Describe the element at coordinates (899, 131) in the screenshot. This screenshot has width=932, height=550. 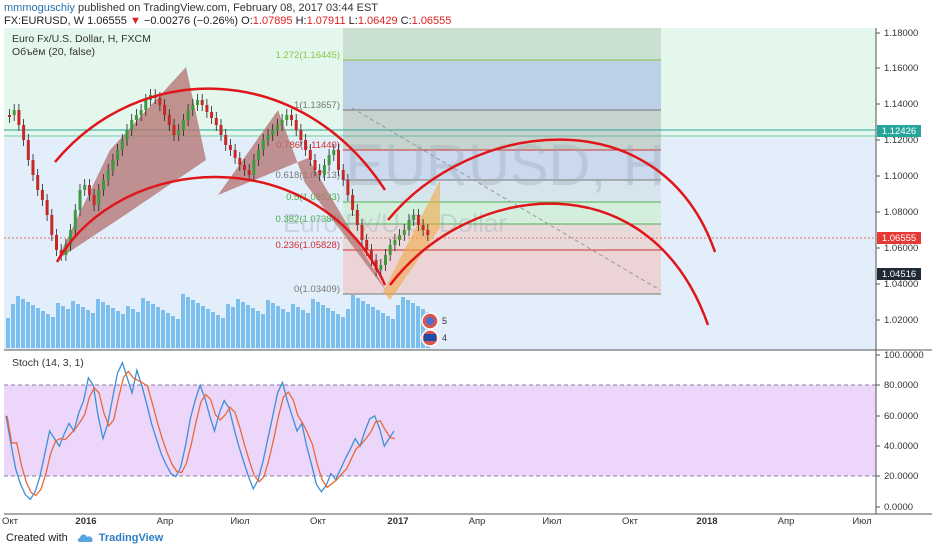
I see `tag-resistance: 1.12426` at that location.